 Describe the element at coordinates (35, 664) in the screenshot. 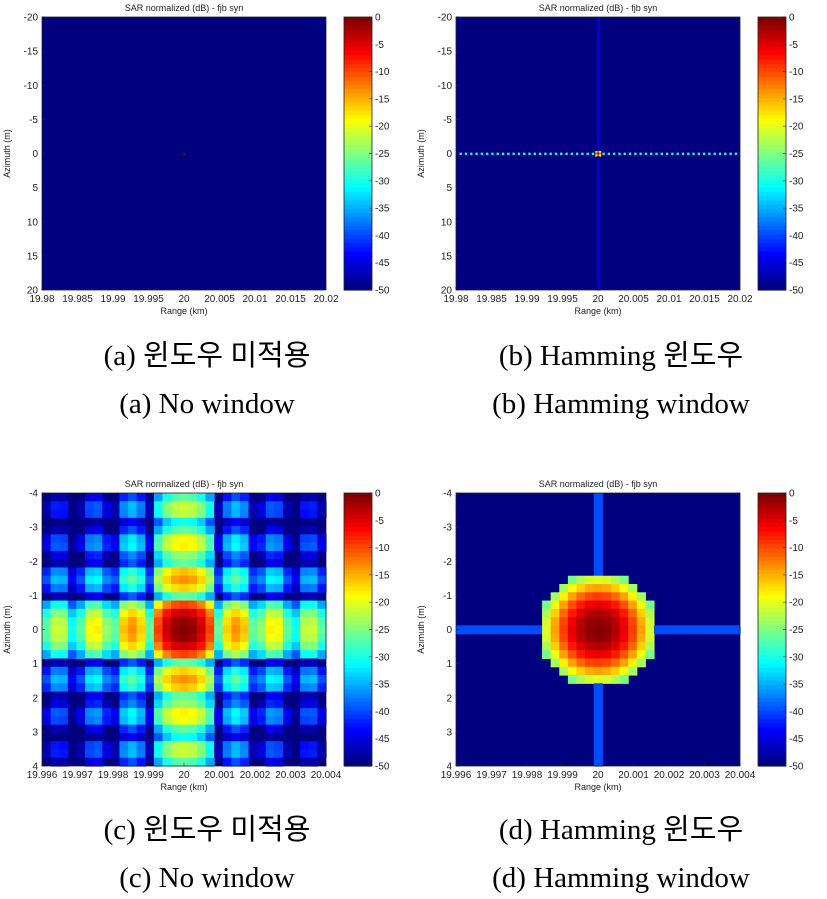

I see `y-tick-label: 1` at that location.